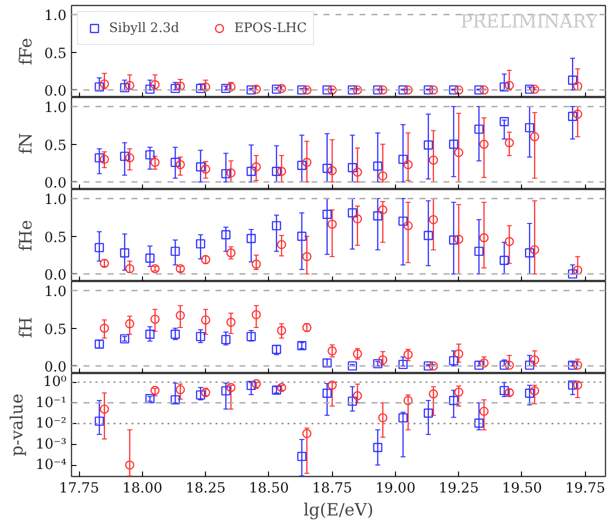 This screenshot has height=527, width=615. Describe the element at coordinates (332, 488) in the screenshot. I see `x-tick-label: 18.75` at that location.